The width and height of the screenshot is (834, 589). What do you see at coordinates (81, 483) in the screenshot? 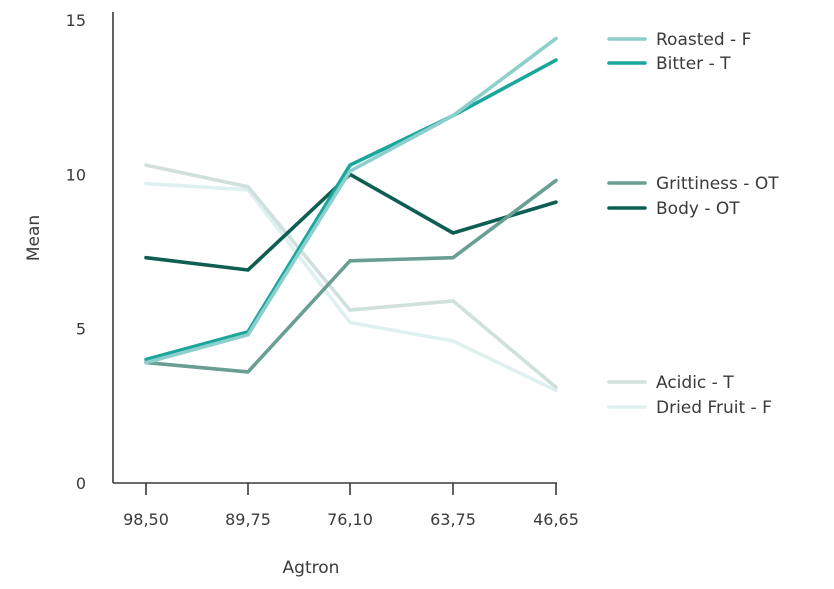
I see `y-tick-label: 0` at bounding box center [81, 483].